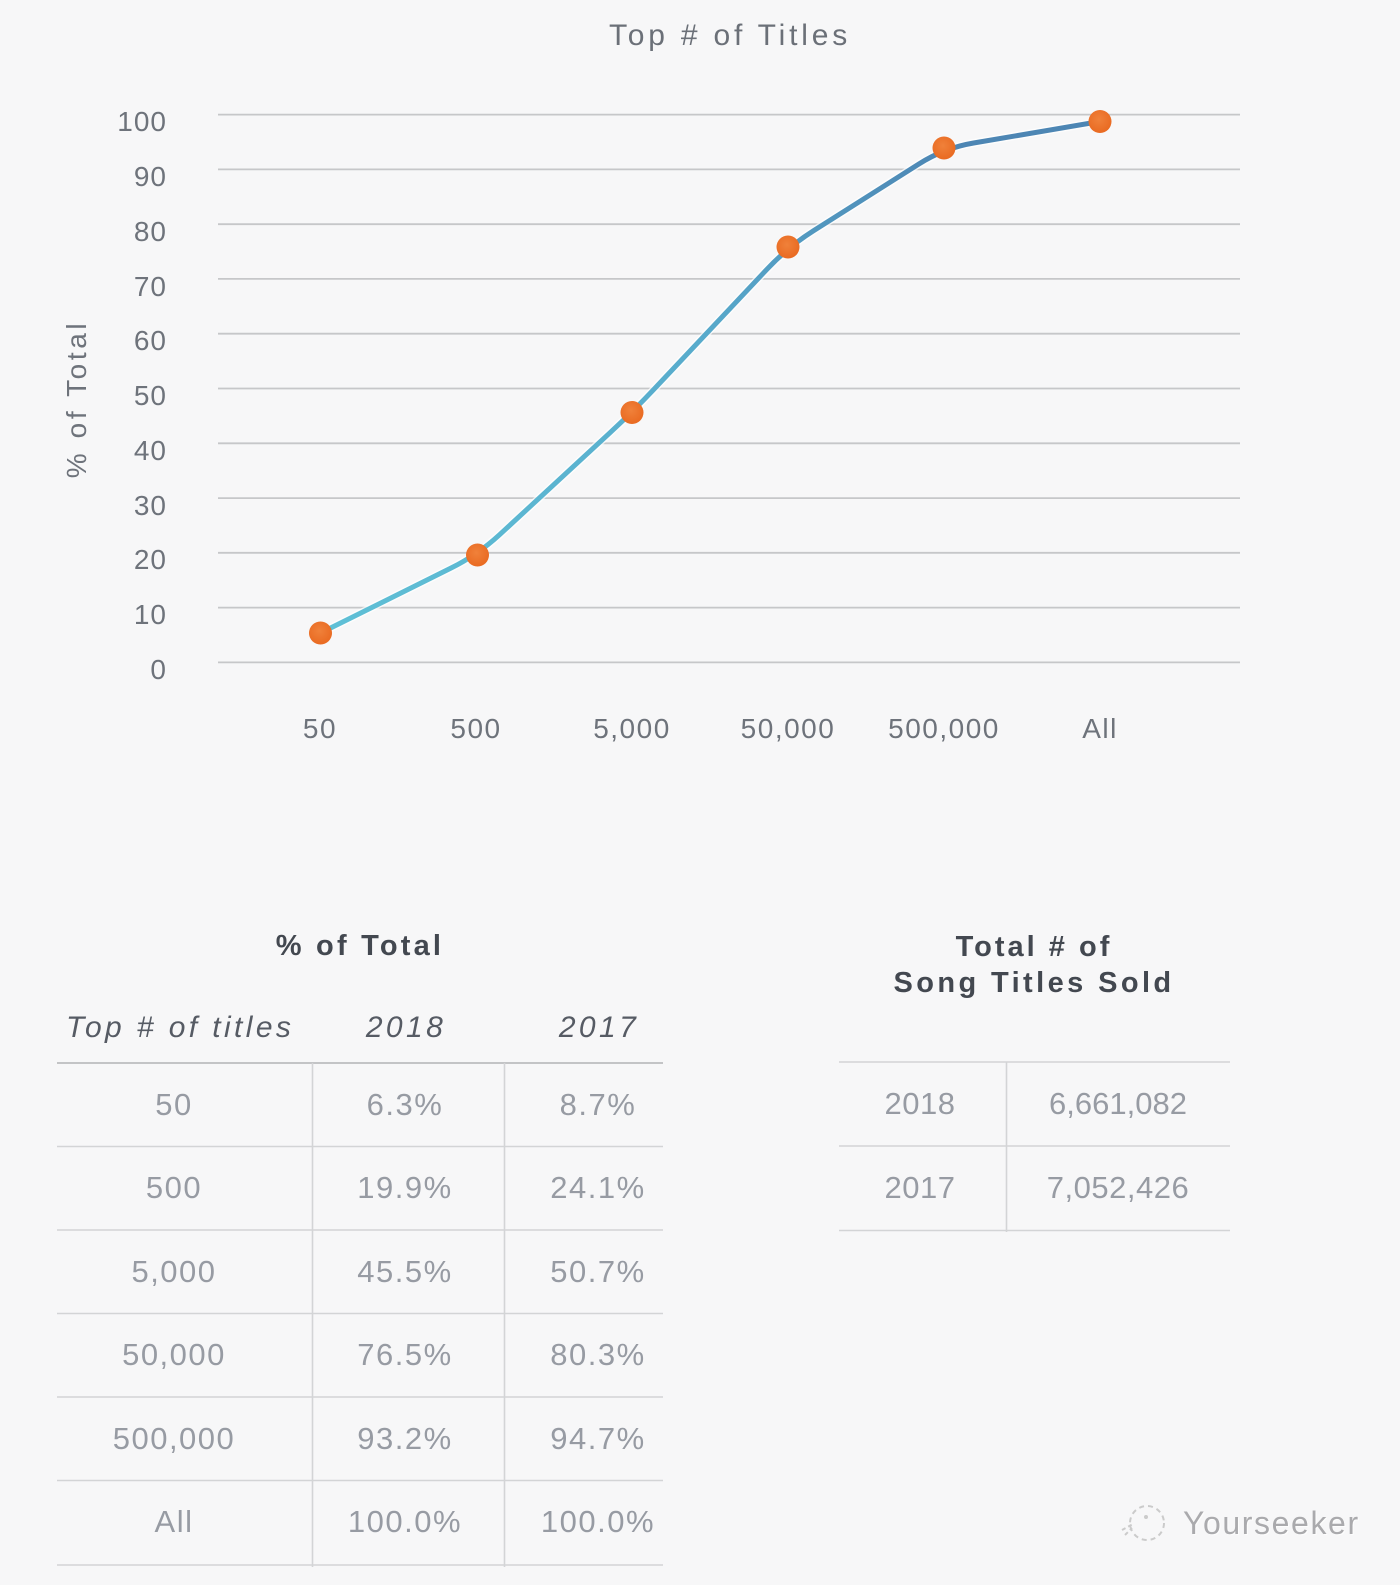  I want to click on svg-text: 94.7%, so click(597, 1438).